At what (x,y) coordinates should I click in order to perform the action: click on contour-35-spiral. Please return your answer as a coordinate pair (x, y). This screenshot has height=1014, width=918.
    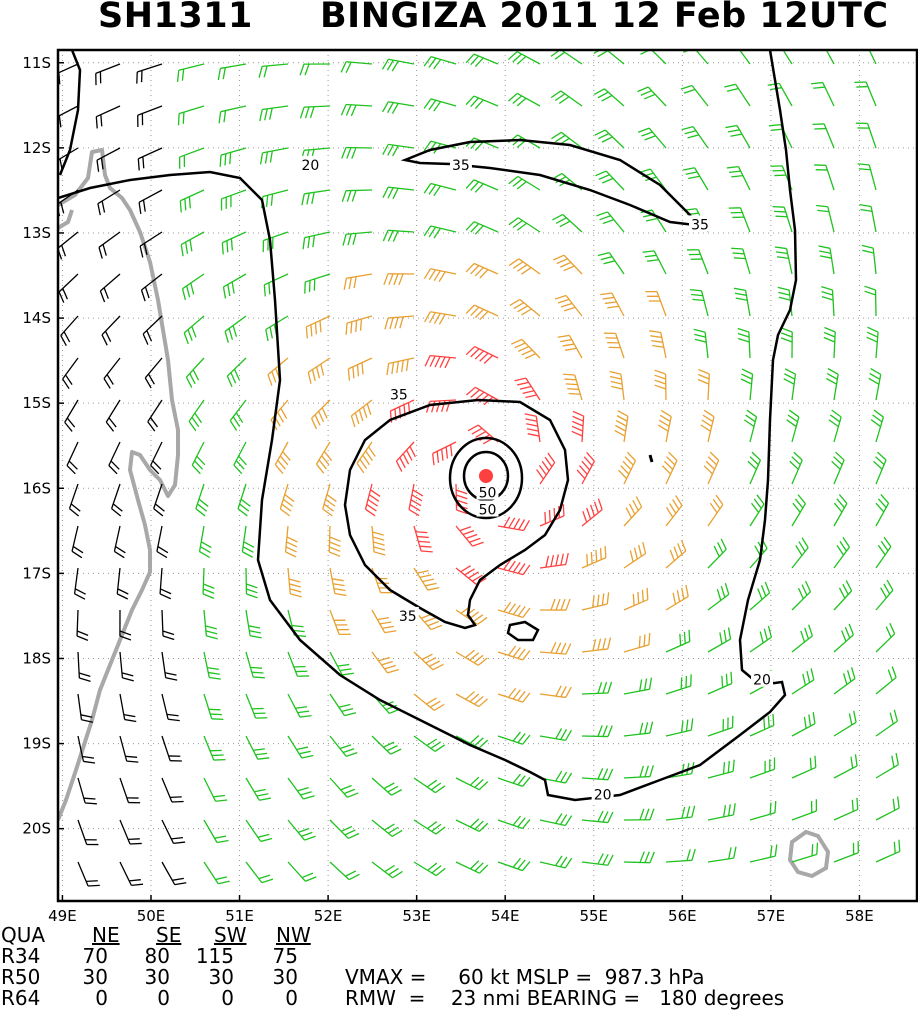
    Looking at the image, I should click on (456, 514).